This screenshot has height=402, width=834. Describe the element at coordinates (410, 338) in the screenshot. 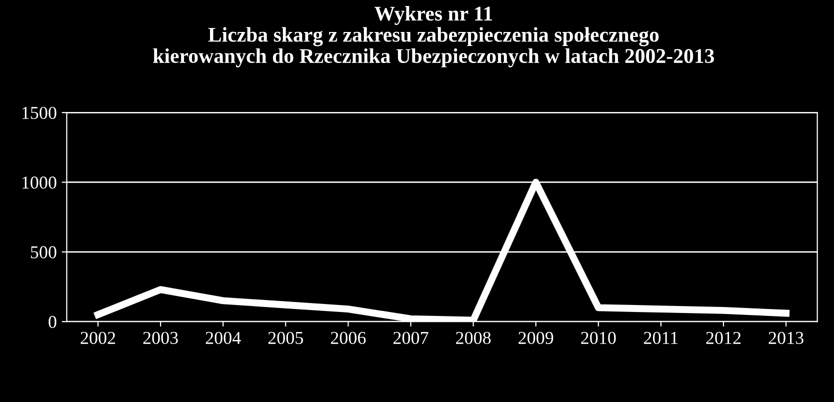

I see `x-tick-label: 2007` at that location.